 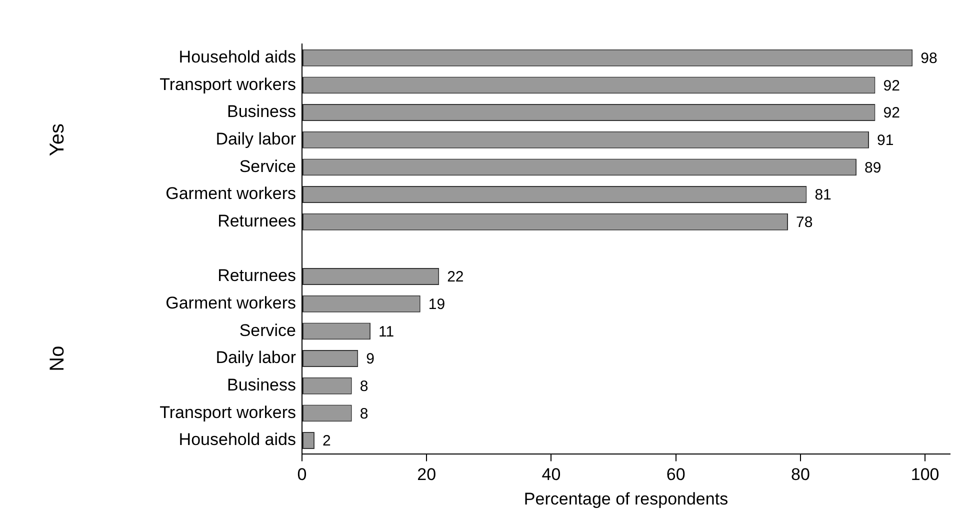 I want to click on data-label: 9, so click(x=370, y=359).